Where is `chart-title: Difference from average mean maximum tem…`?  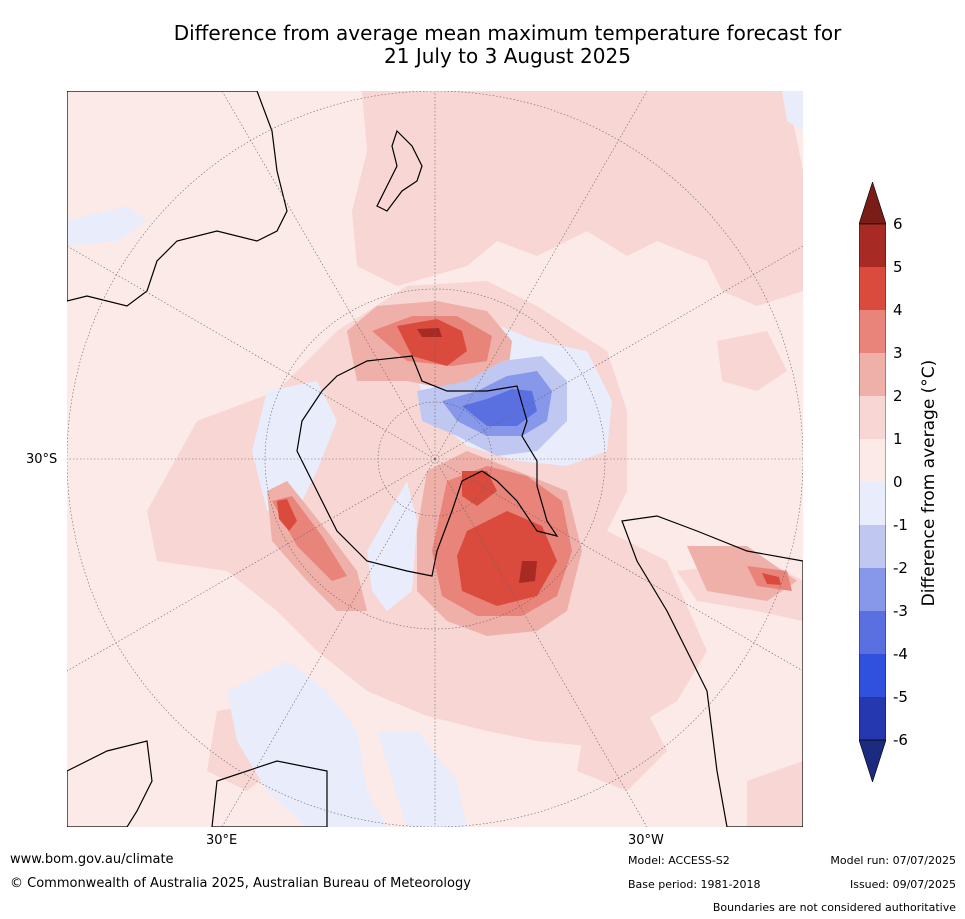
chart-title: Difference from average mean maximum tem… is located at coordinates (482, 45).